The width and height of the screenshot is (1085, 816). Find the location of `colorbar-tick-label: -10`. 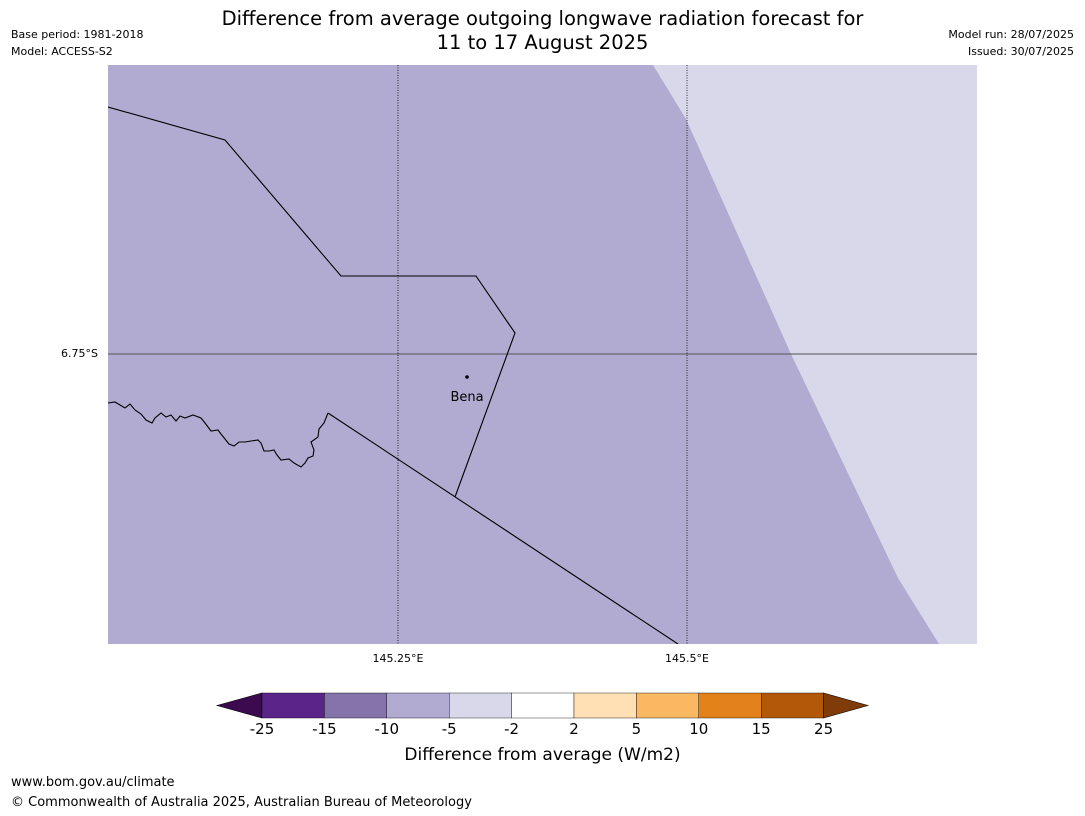

colorbar-tick-label: -10 is located at coordinates (387, 729).